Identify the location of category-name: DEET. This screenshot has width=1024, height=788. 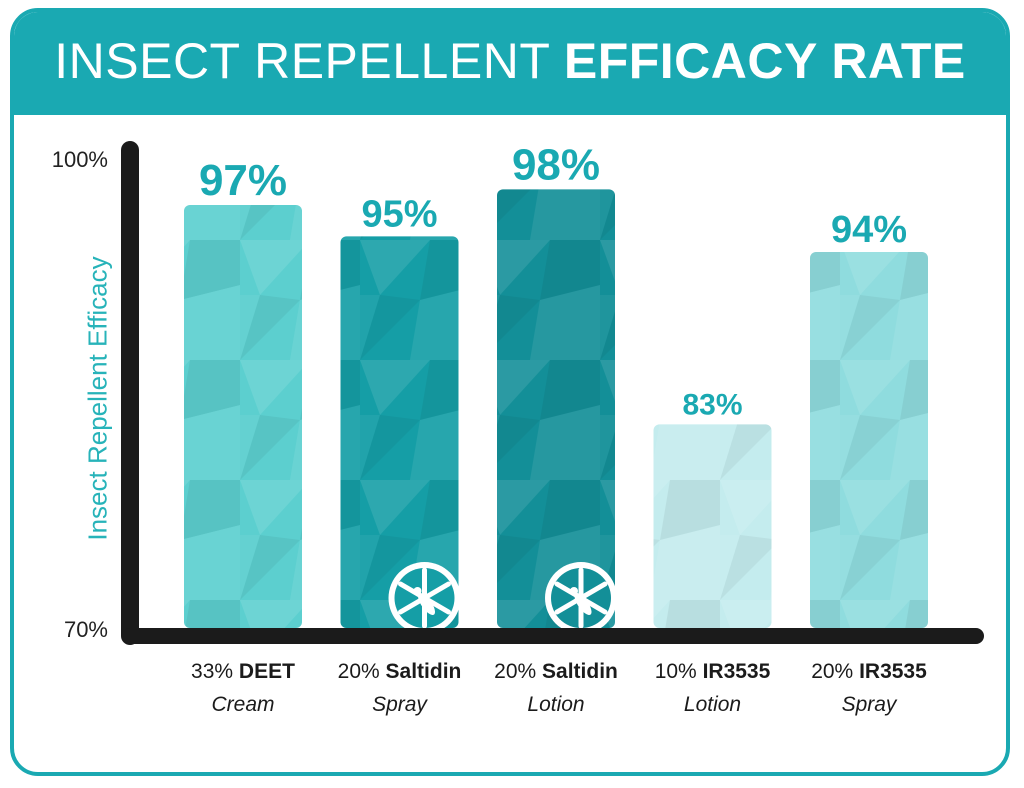
(267, 671).